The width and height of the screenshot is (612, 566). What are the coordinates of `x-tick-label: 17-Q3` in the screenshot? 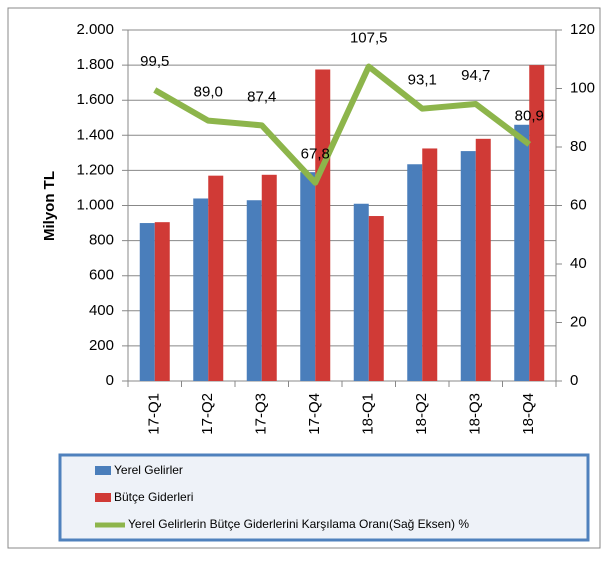 It's located at (261, 414).